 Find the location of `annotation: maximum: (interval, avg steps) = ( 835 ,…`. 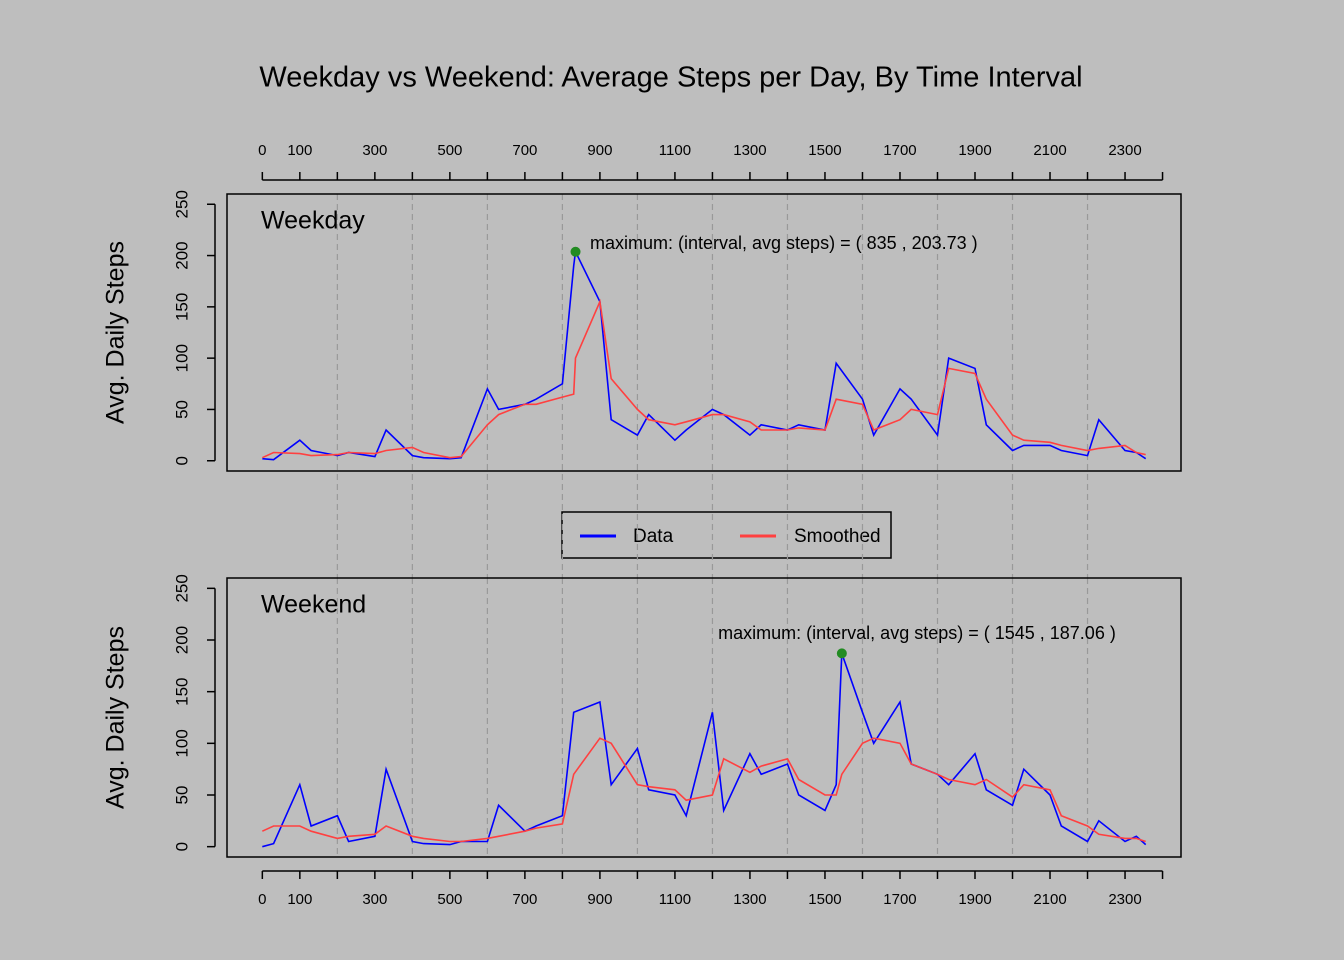

annotation: maximum: (interval, avg steps) = ( 835 ,… is located at coordinates (784, 243).